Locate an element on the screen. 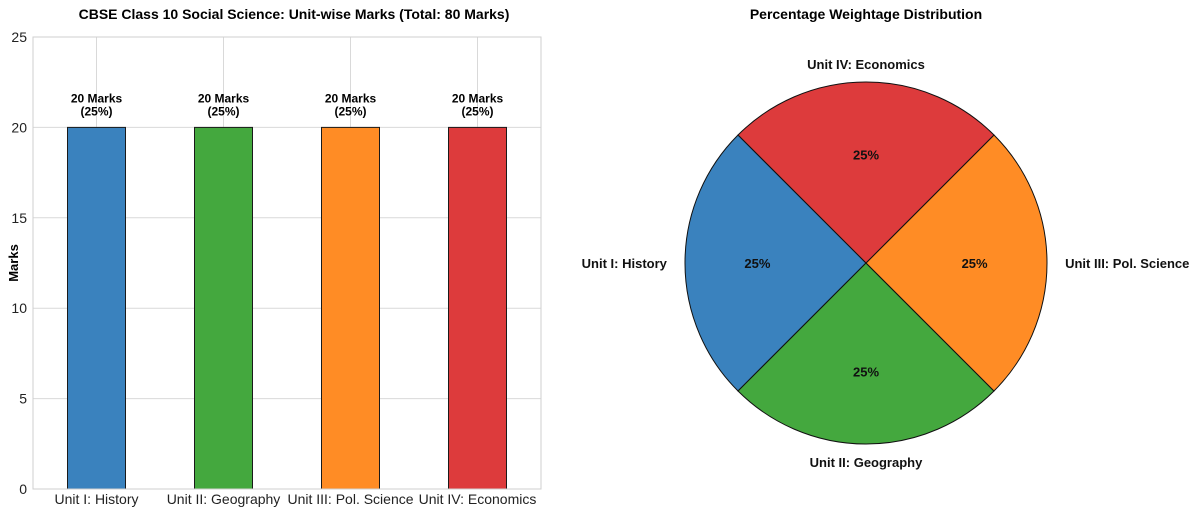 Image resolution: width=1200 pixels, height=515 pixels. y-tick-label: 20 is located at coordinates (19, 127).